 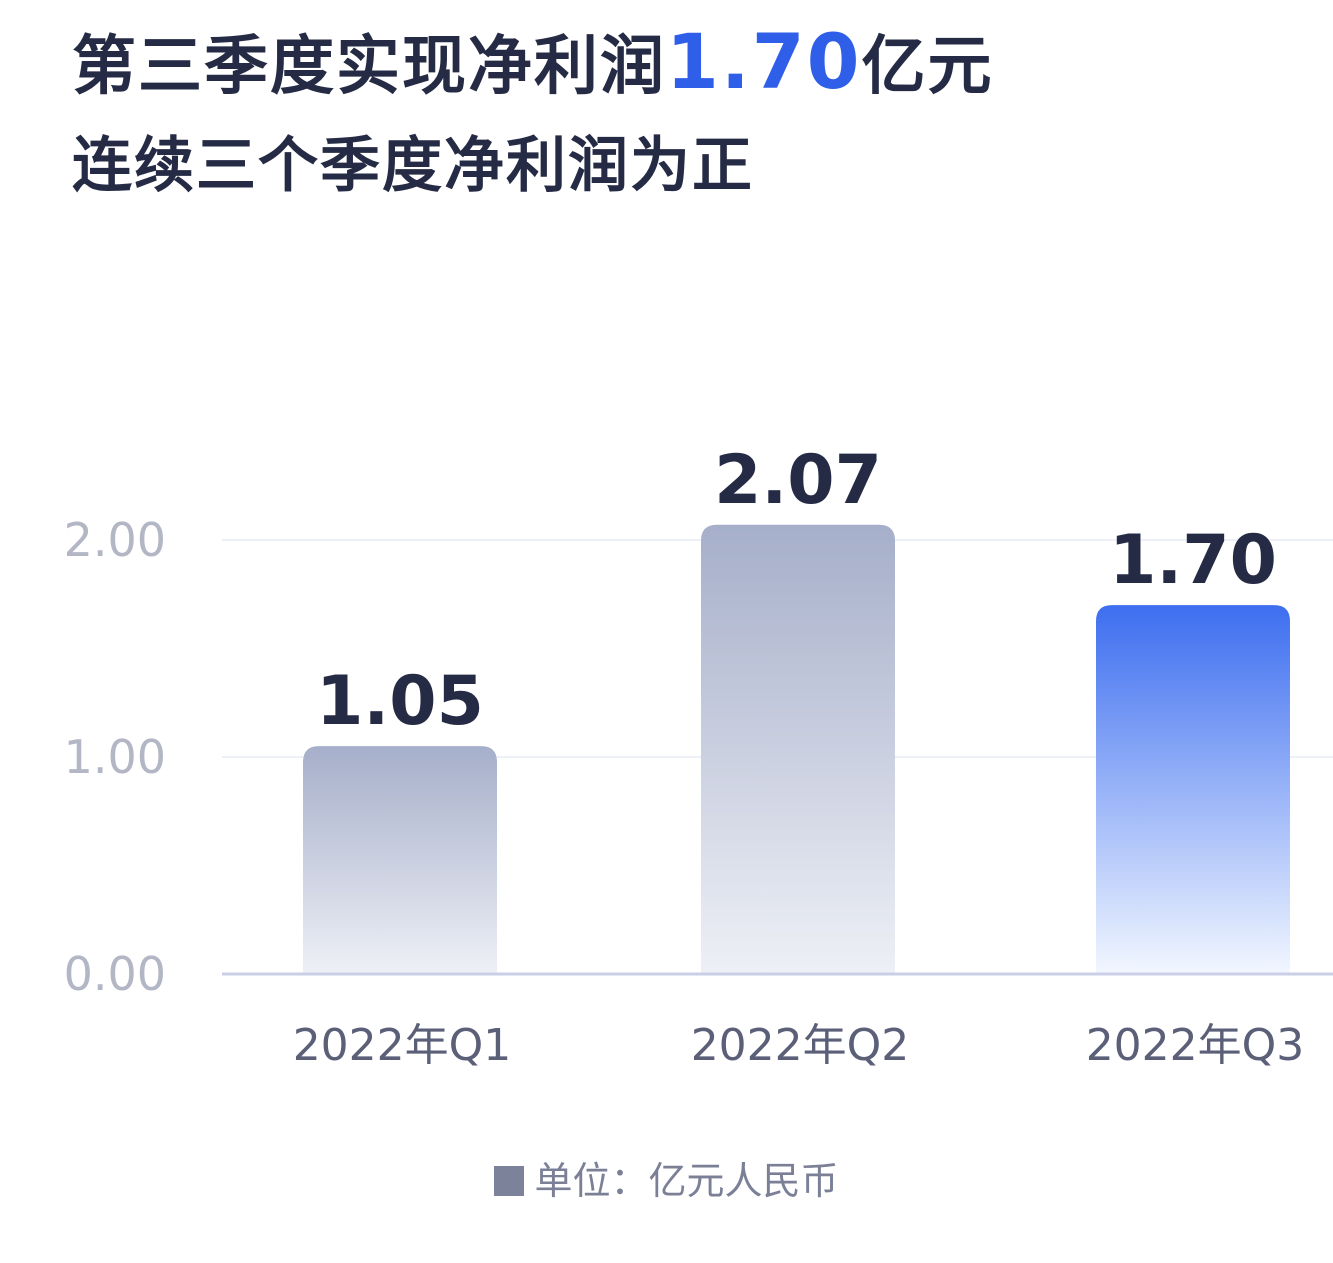 I want to click on bar-value-label: 1.05, so click(x=400, y=701).